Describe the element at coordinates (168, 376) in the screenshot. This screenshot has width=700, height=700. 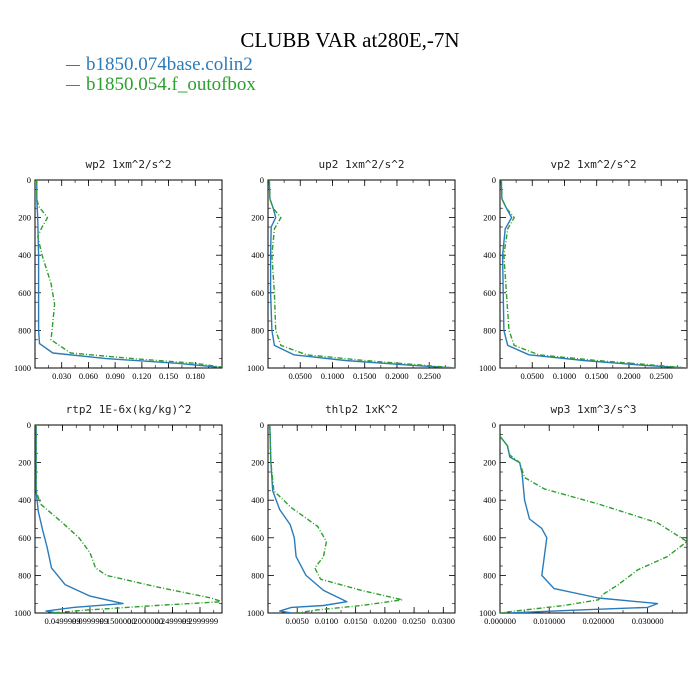
I see `x-tick-label: 0.150` at that location.